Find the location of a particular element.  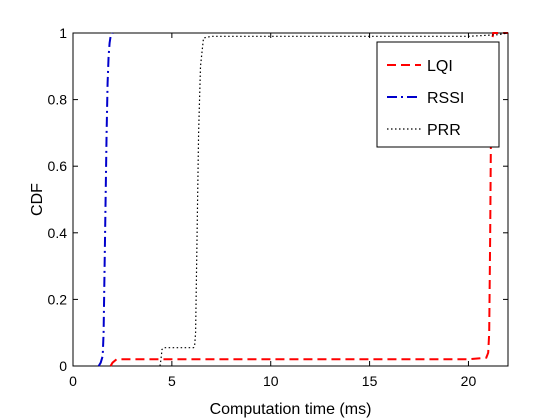

y-tick-label: 0.6 is located at coordinates (58, 166).